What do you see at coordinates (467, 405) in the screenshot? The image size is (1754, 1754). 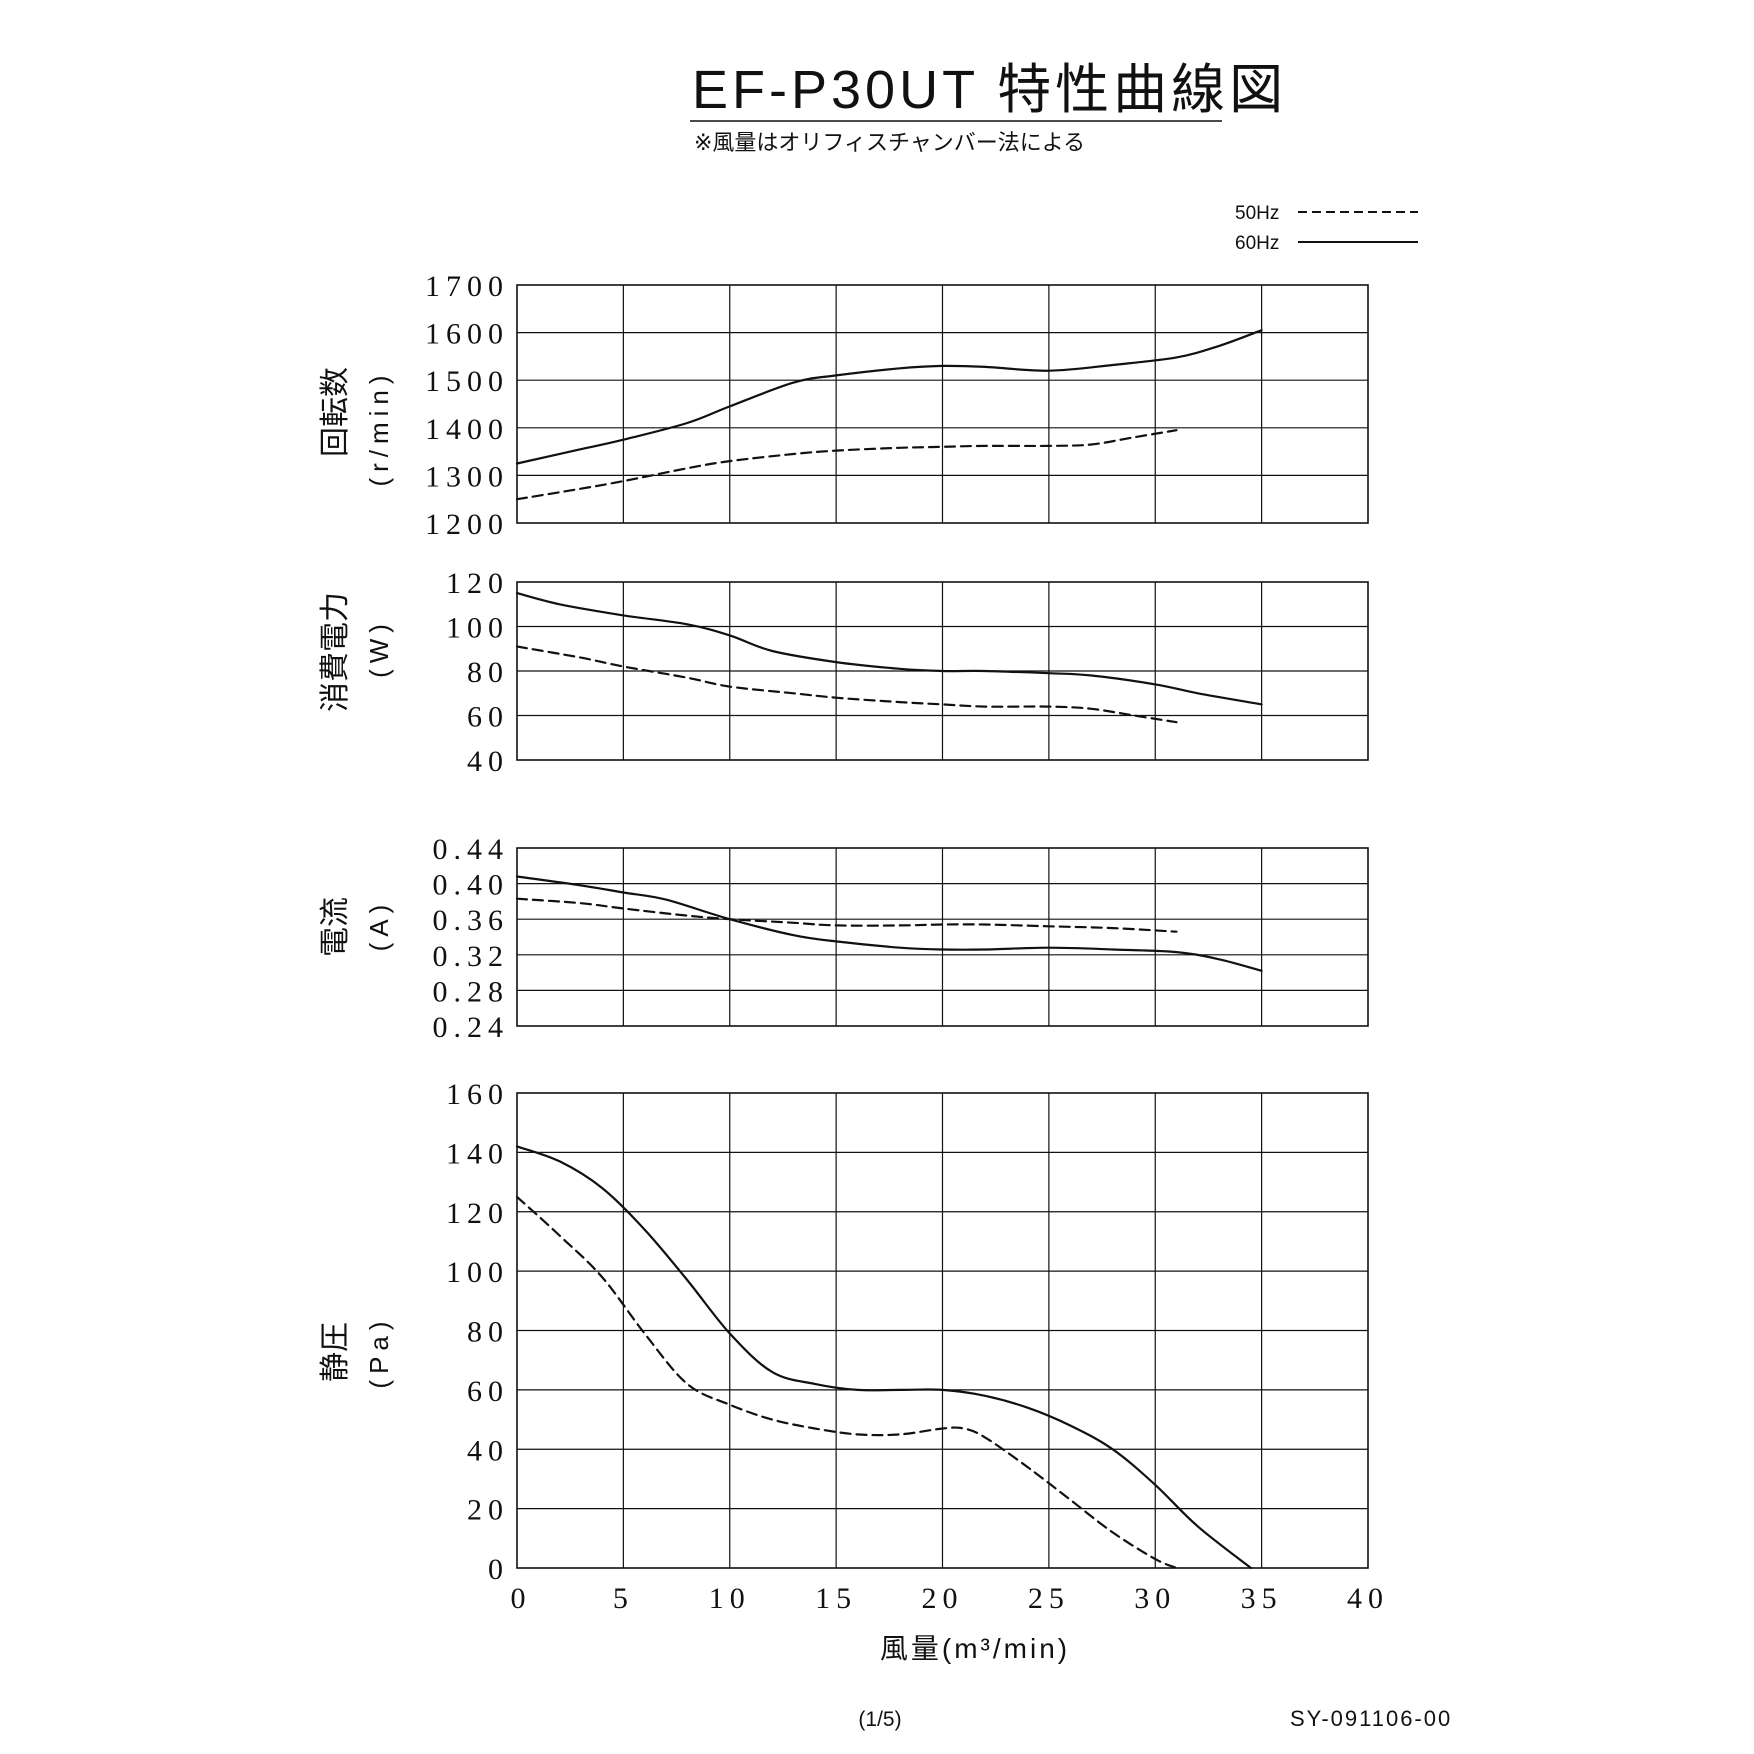 I see `y-ticks: 1200 1300 1400 1500 1600 1700` at bounding box center [467, 405].